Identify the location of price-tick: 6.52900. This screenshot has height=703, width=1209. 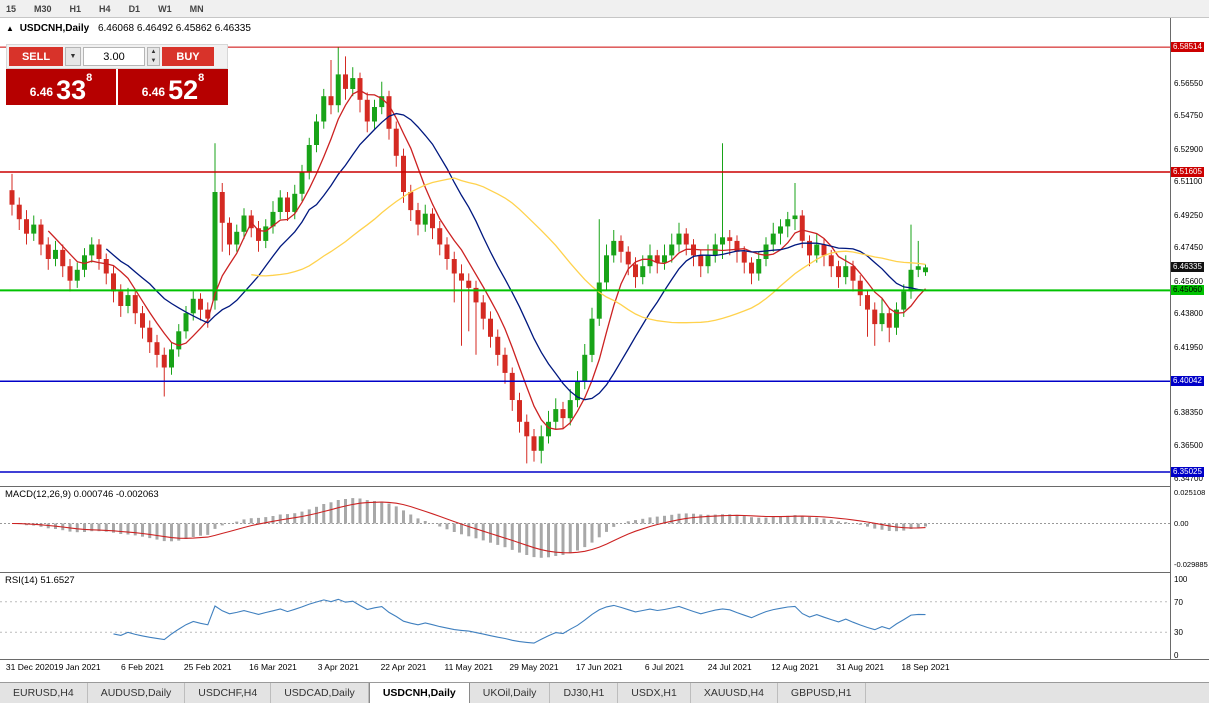
(1188, 149).